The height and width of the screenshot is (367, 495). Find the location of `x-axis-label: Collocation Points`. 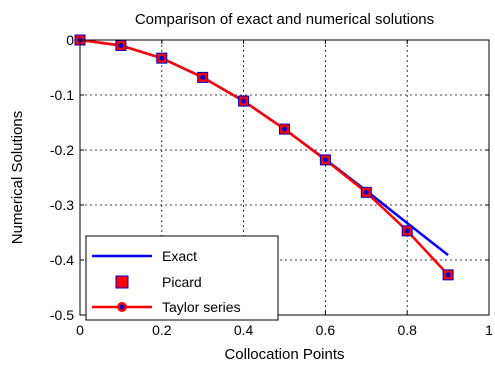

x-axis-label: Collocation Points is located at coordinates (284, 354).